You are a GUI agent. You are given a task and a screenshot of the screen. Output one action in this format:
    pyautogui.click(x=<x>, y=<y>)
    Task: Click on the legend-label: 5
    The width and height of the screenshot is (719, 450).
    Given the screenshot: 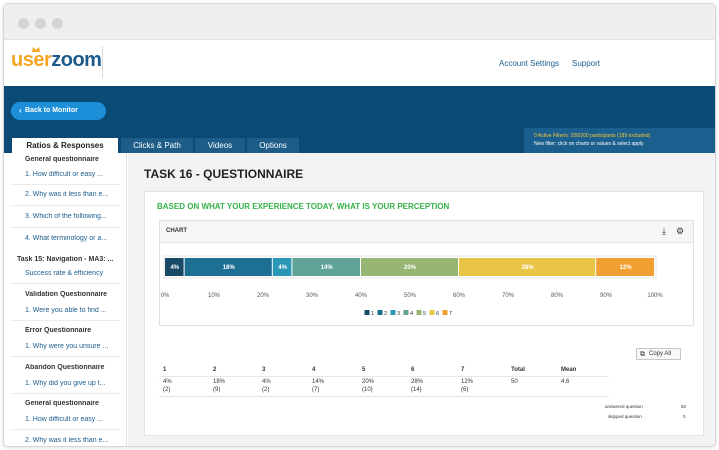 What is the action you would take?
    pyautogui.click(x=424, y=314)
    